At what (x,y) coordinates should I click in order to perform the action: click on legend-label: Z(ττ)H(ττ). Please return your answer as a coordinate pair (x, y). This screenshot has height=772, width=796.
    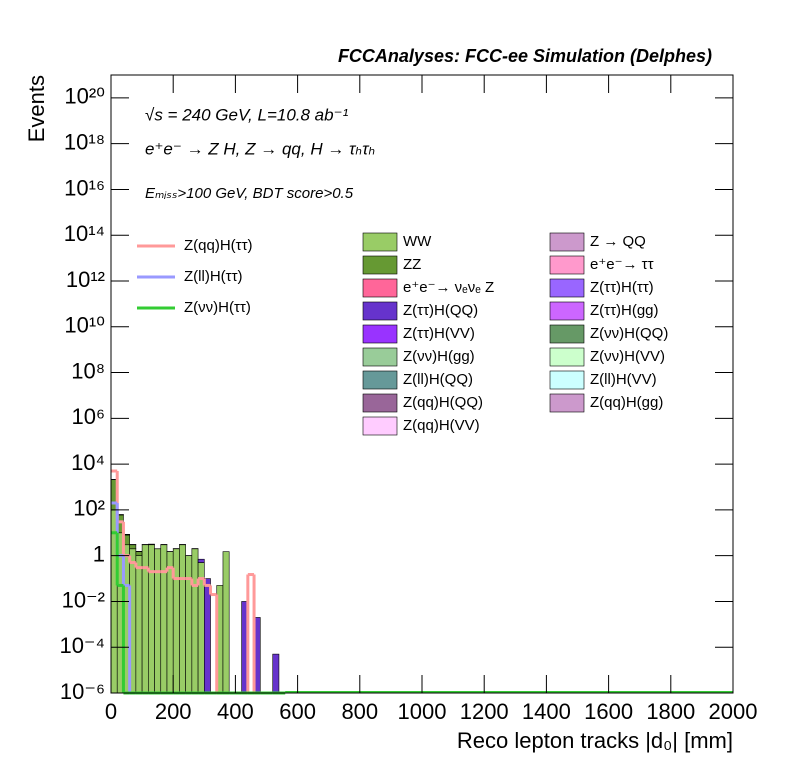
    Looking at the image, I should click on (622, 287).